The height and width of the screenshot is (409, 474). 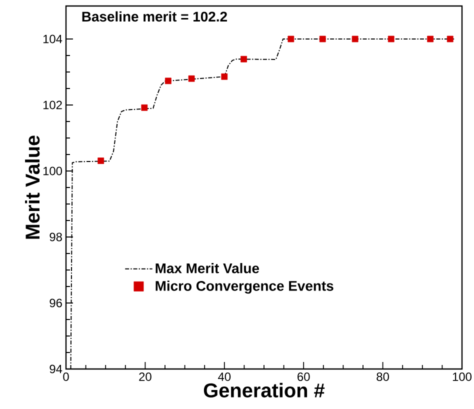 What do you see at coordinates (52, 105) in the screenshot?
I see `y-tick-label: 102` at bounding box center [52, 105].